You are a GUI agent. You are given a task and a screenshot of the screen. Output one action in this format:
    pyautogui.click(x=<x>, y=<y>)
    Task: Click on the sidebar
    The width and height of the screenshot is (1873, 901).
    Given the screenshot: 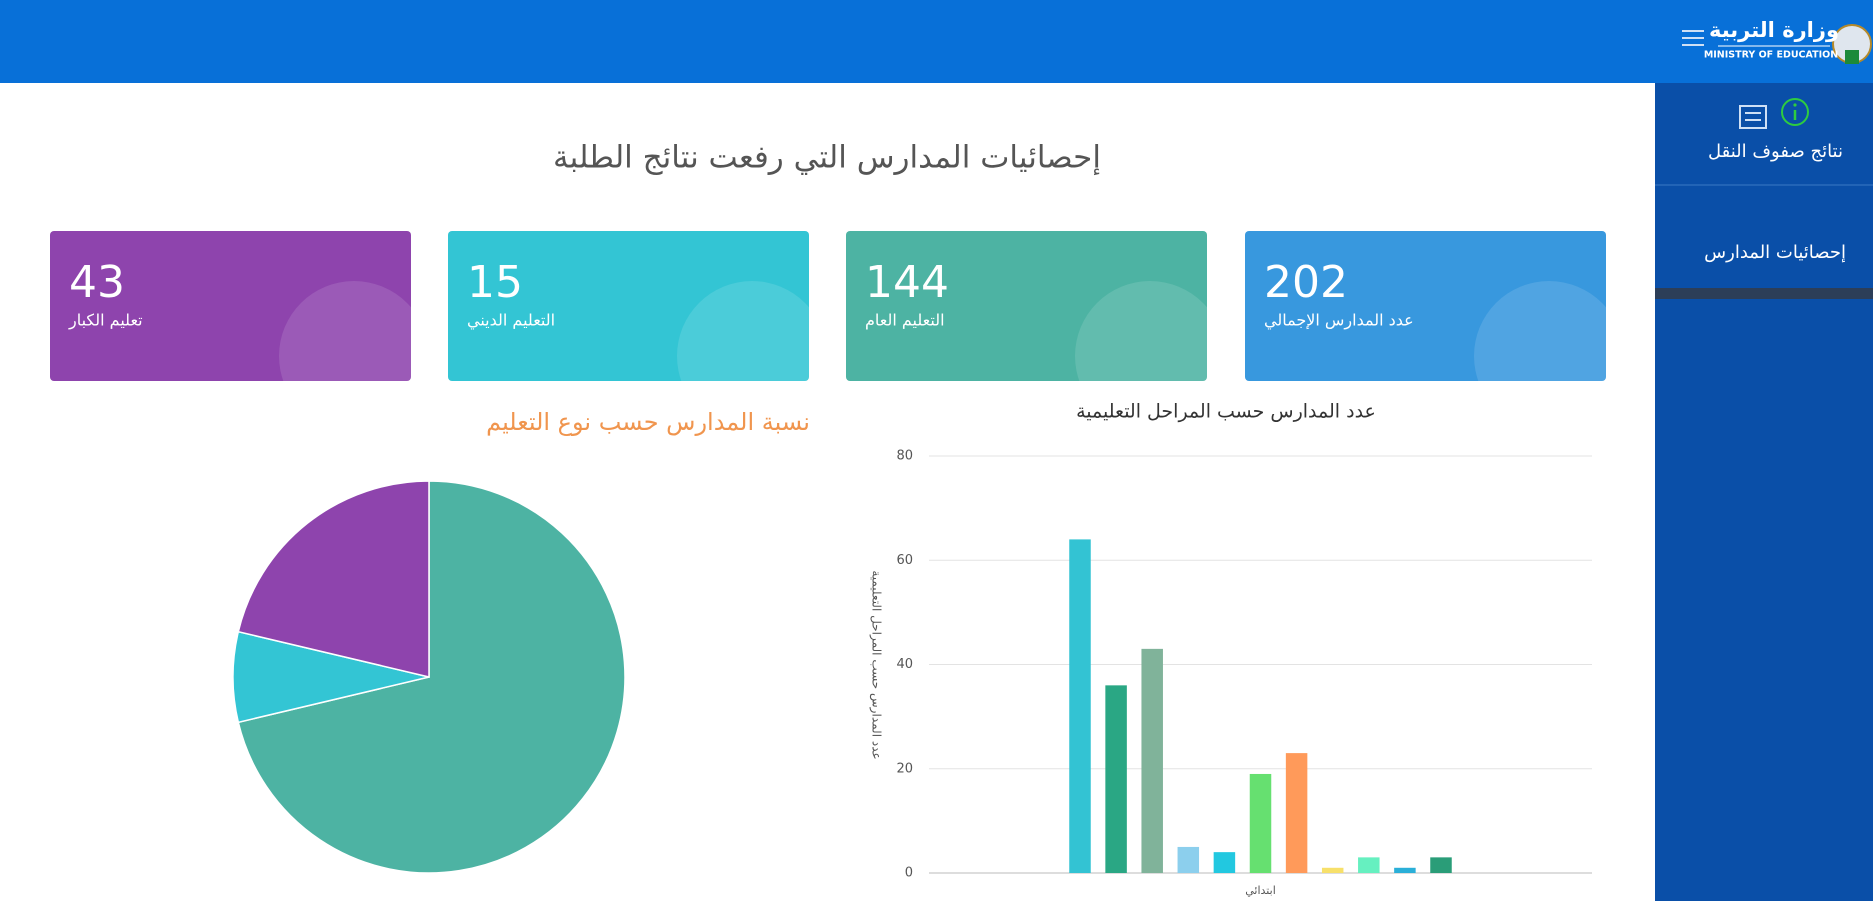 What is the action you would take?
    pyautogui.click(x=1764, y=492)
    